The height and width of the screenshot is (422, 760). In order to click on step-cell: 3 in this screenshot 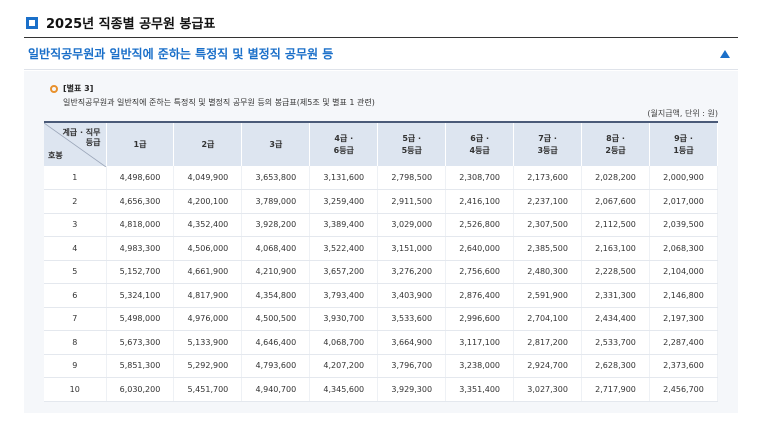, I will do `click(75, 225)`.